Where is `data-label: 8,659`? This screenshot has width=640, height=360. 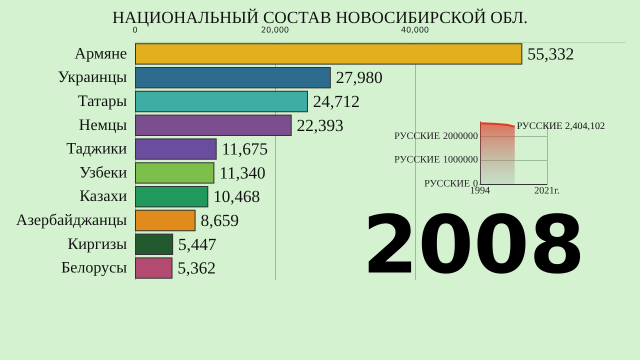 data-label: 8,659 is located at coordinates (219, 220).